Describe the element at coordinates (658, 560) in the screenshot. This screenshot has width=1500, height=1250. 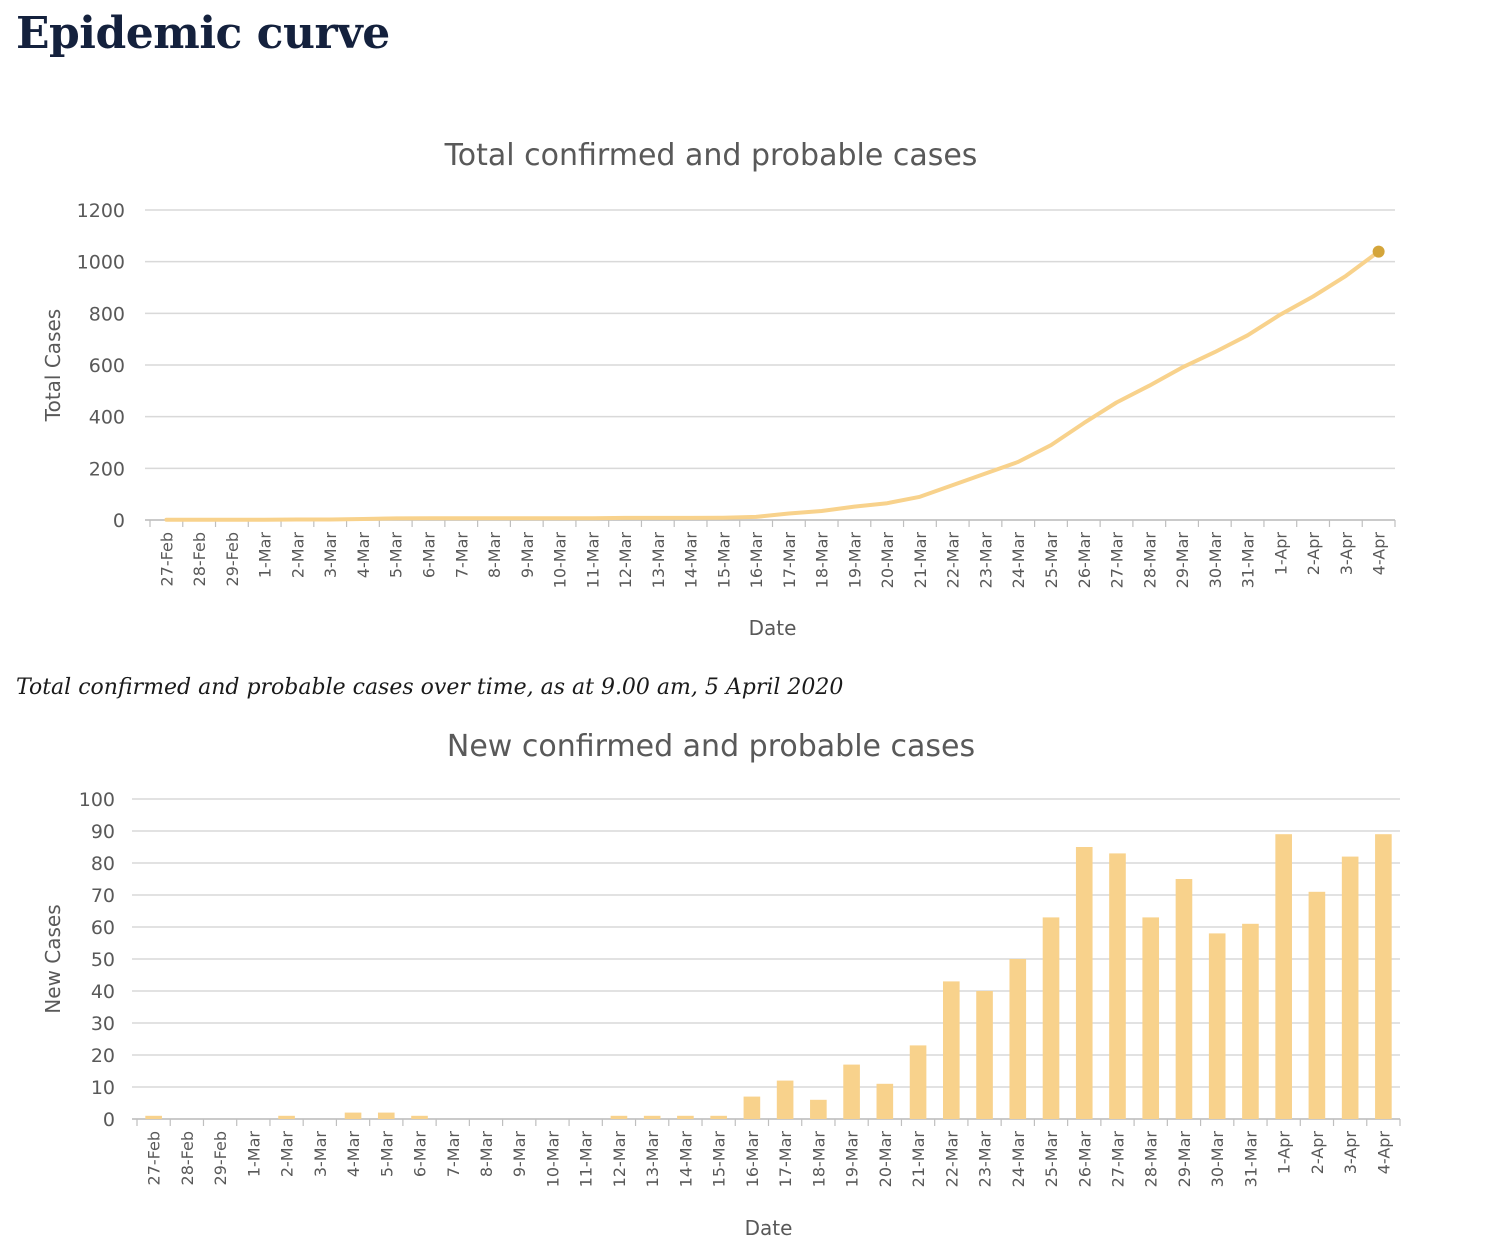
I see `total-x-tick-label: 13-Mar` at that location.